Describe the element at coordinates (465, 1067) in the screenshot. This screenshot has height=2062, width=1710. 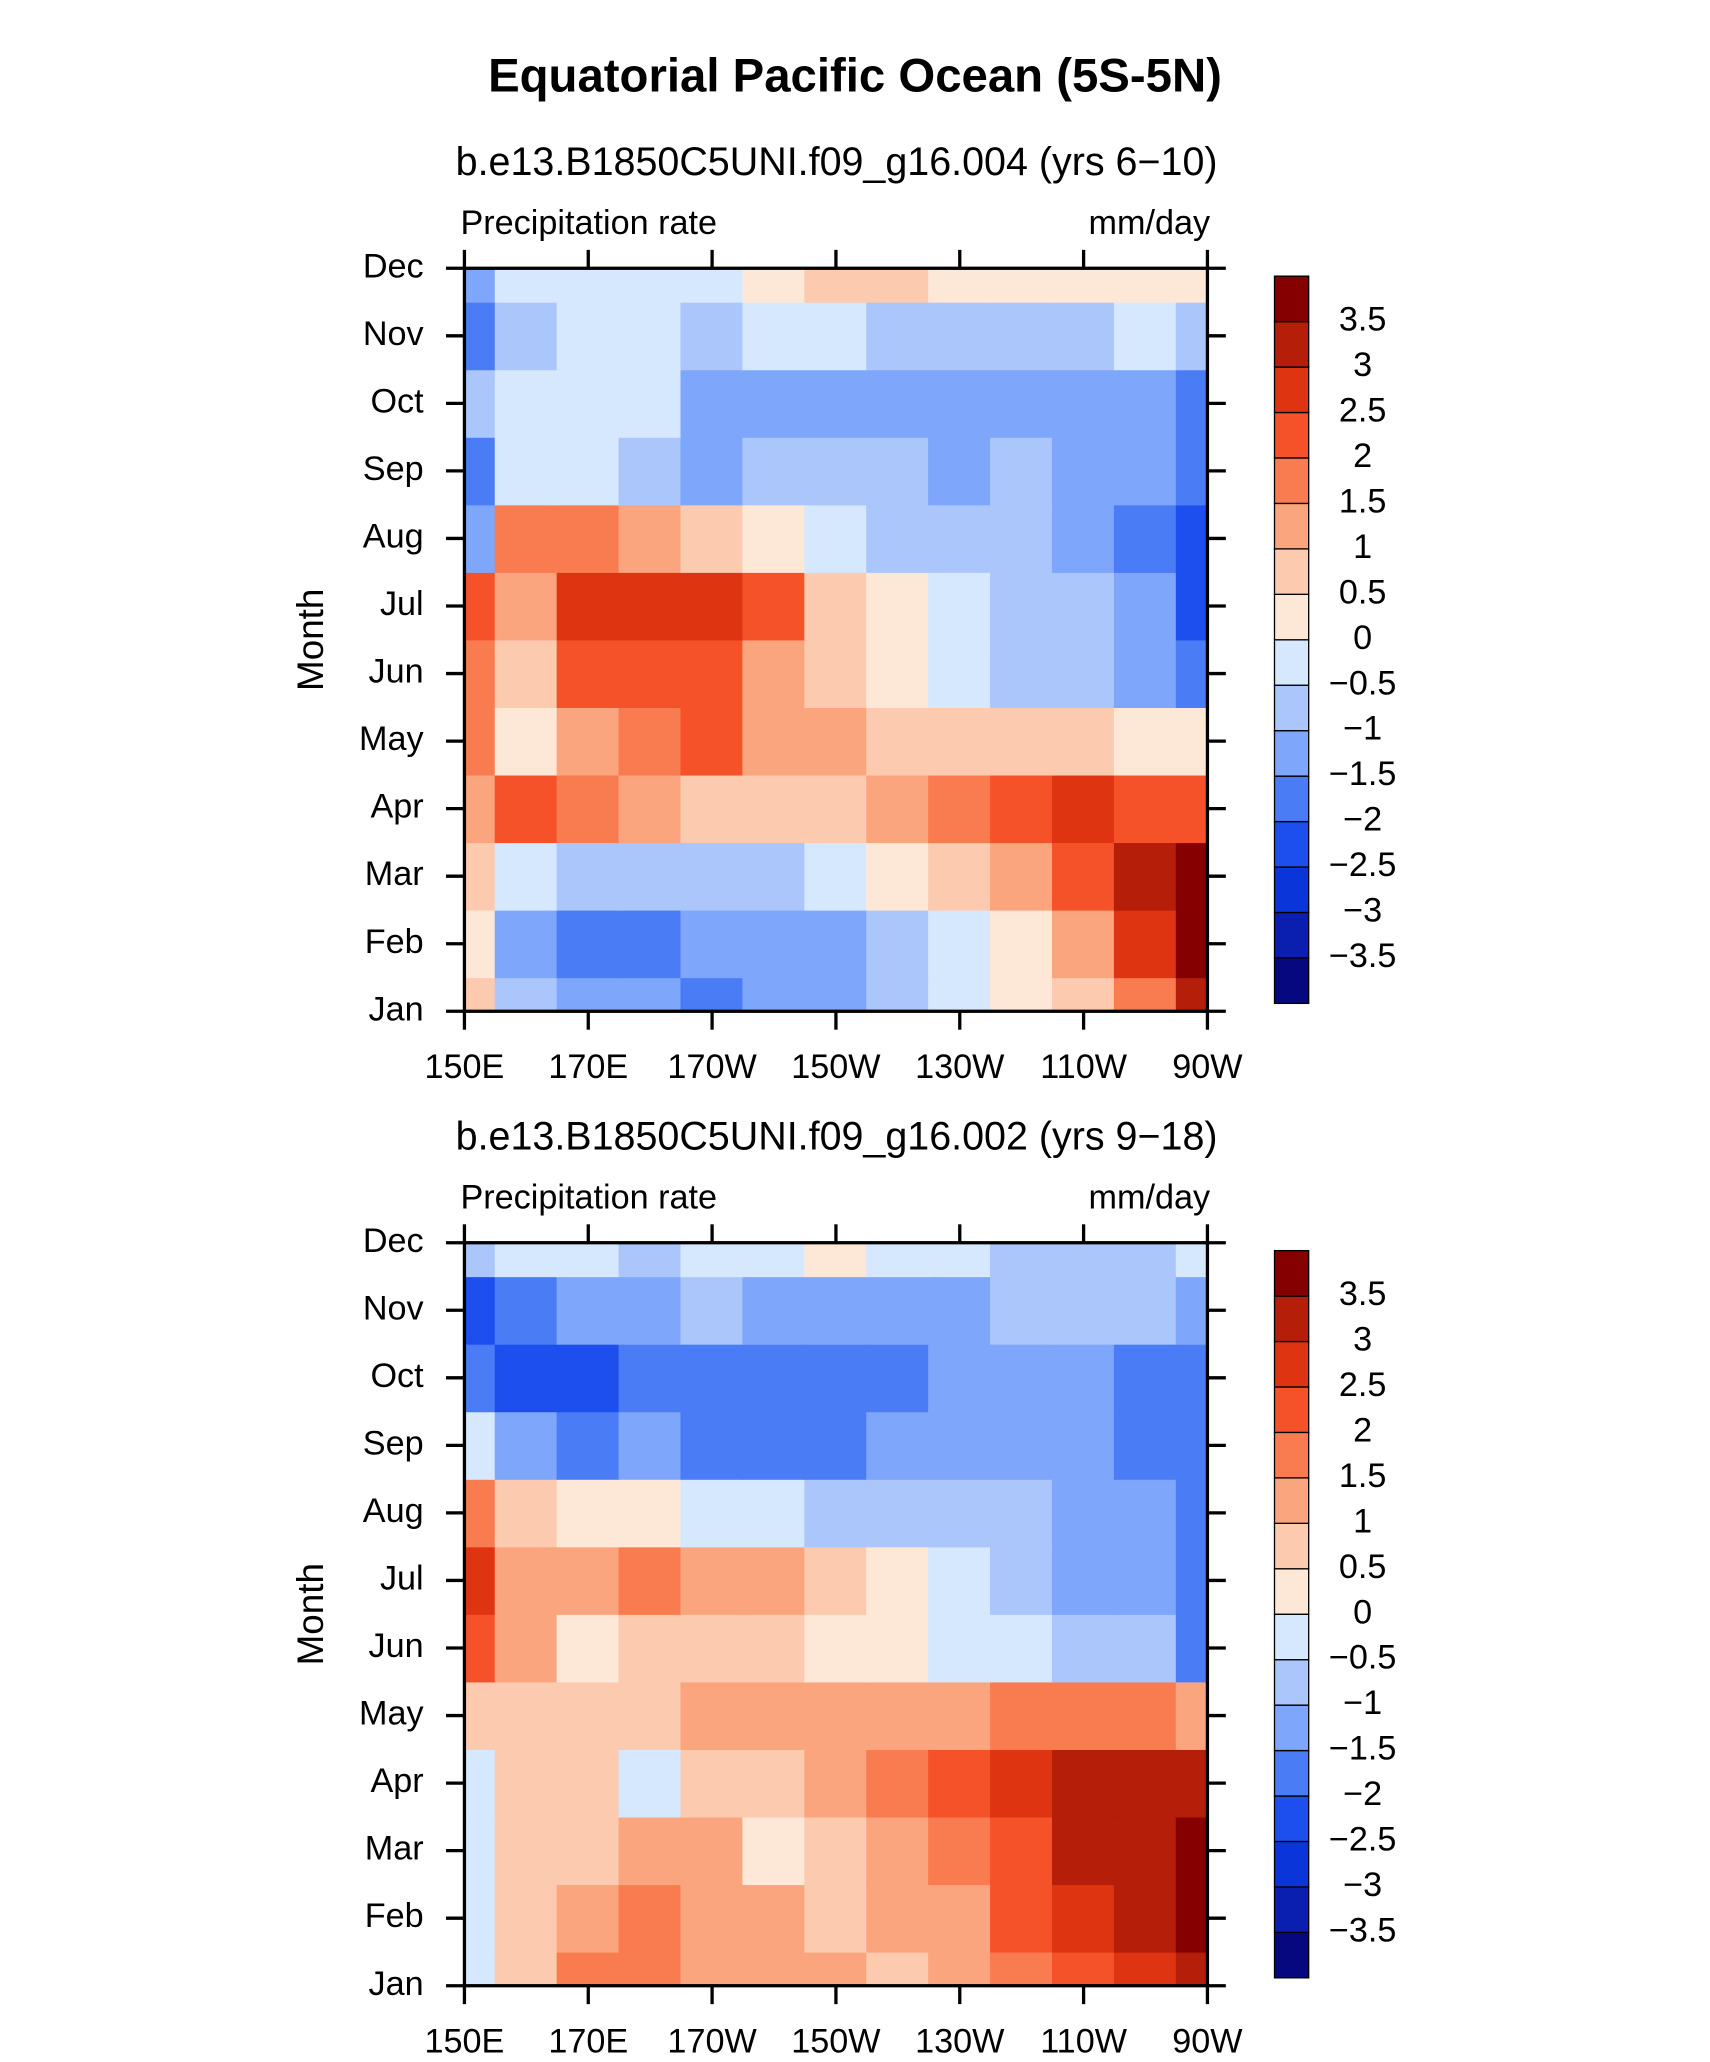
I see `x-tick-label: 150E` at that location.